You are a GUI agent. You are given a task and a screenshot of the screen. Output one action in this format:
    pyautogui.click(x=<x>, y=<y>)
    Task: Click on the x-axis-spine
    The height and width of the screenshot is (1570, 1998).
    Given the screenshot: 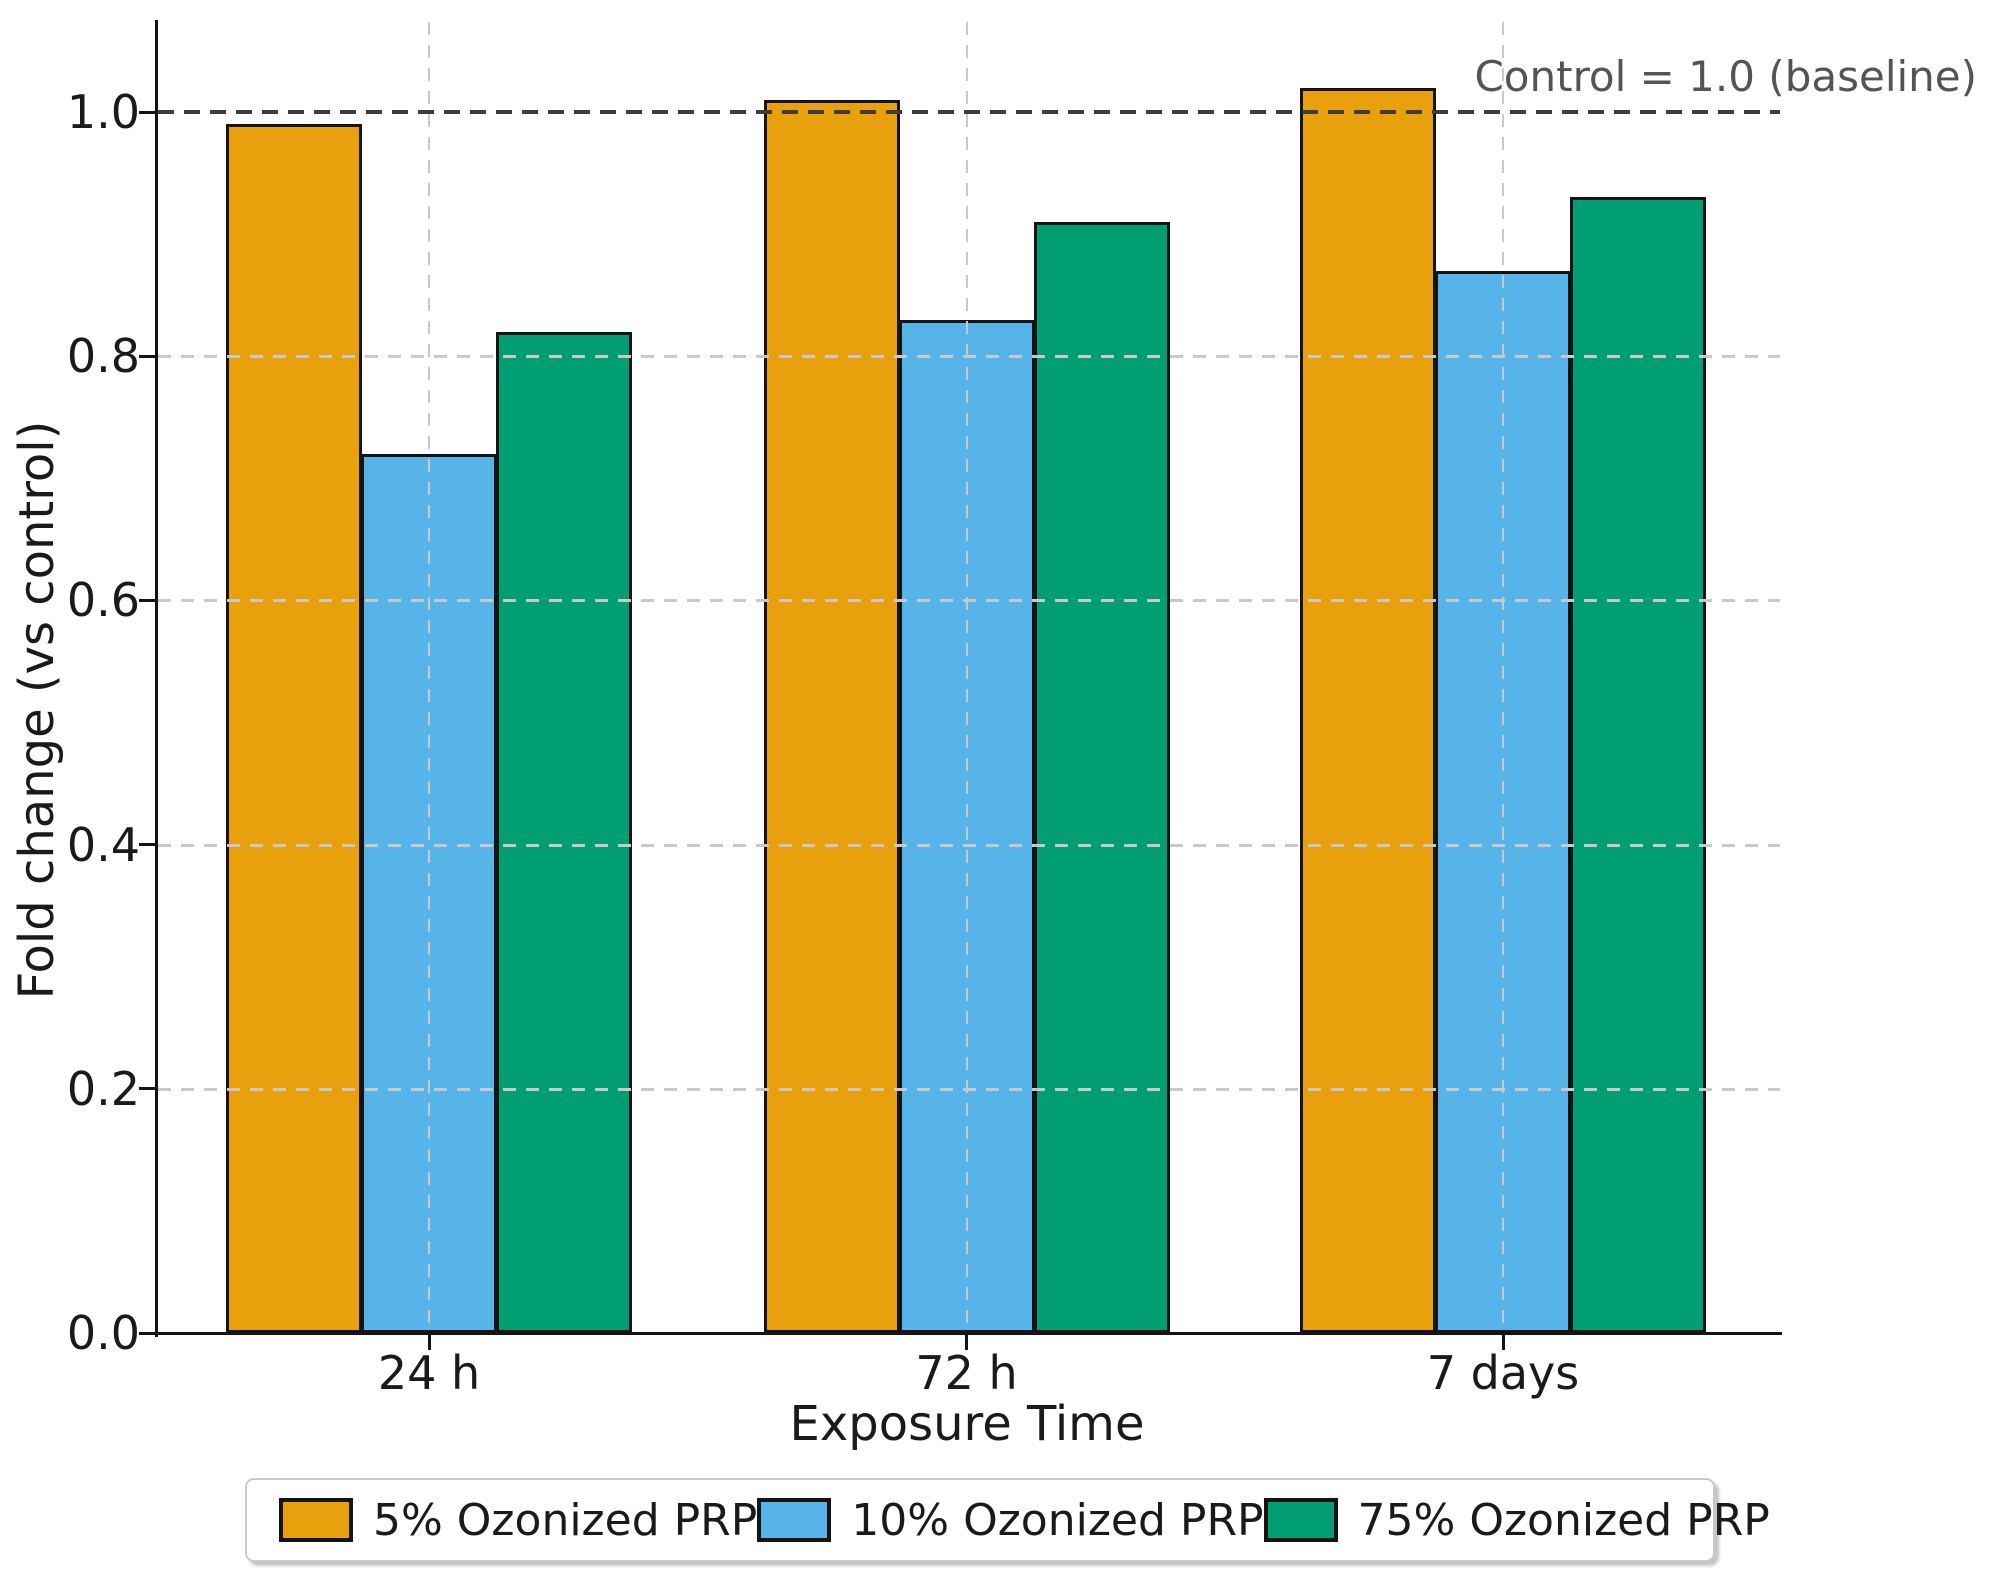 What is the action you would take?
    pyautogui.click(x=968, y=1333)
    